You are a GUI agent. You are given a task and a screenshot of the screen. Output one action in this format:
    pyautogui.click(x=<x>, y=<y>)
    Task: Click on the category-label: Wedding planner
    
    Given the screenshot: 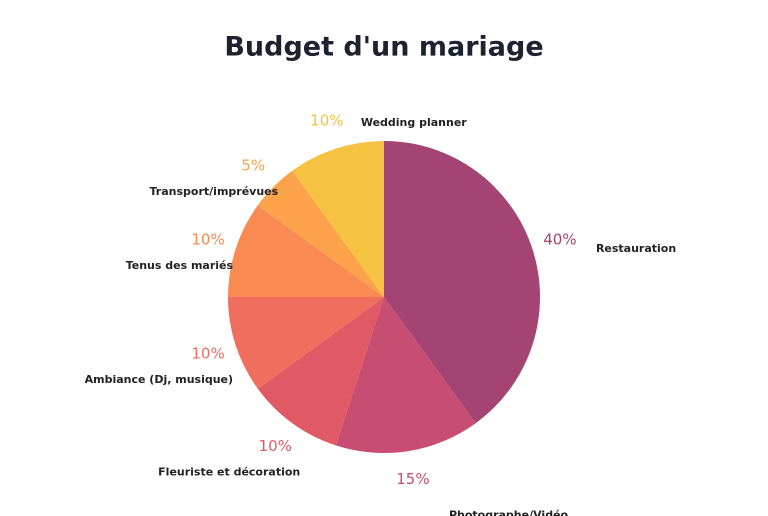 What is the action you would take?
    pyautogui.click(x=414, y=122)
    